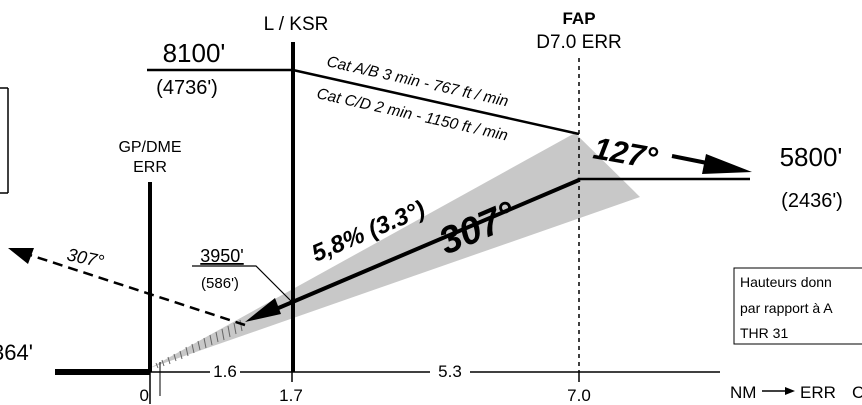 This screenshot has height=405, width=862. I want to click on step-altitude-leader, so click(242, 284).